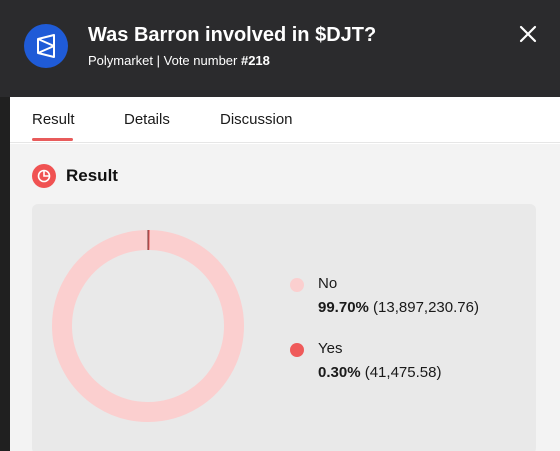 The image size is (560, 451). Describe the element at coordinates (46, 46) in the screenshot. I see `polymarket-logo-icon` at that location.